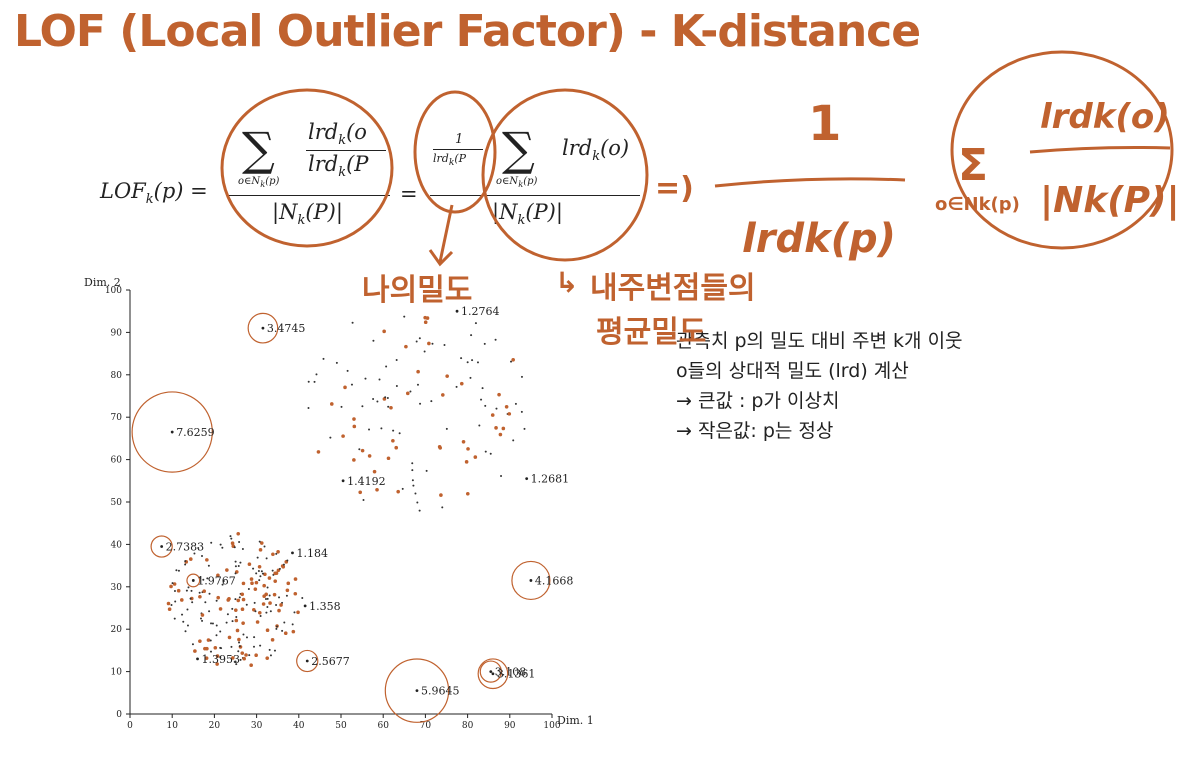 The width and height of the screenshot is (1182, 760). I want to click on hand-lrdkp: lrdk(p), so click(819, 239).